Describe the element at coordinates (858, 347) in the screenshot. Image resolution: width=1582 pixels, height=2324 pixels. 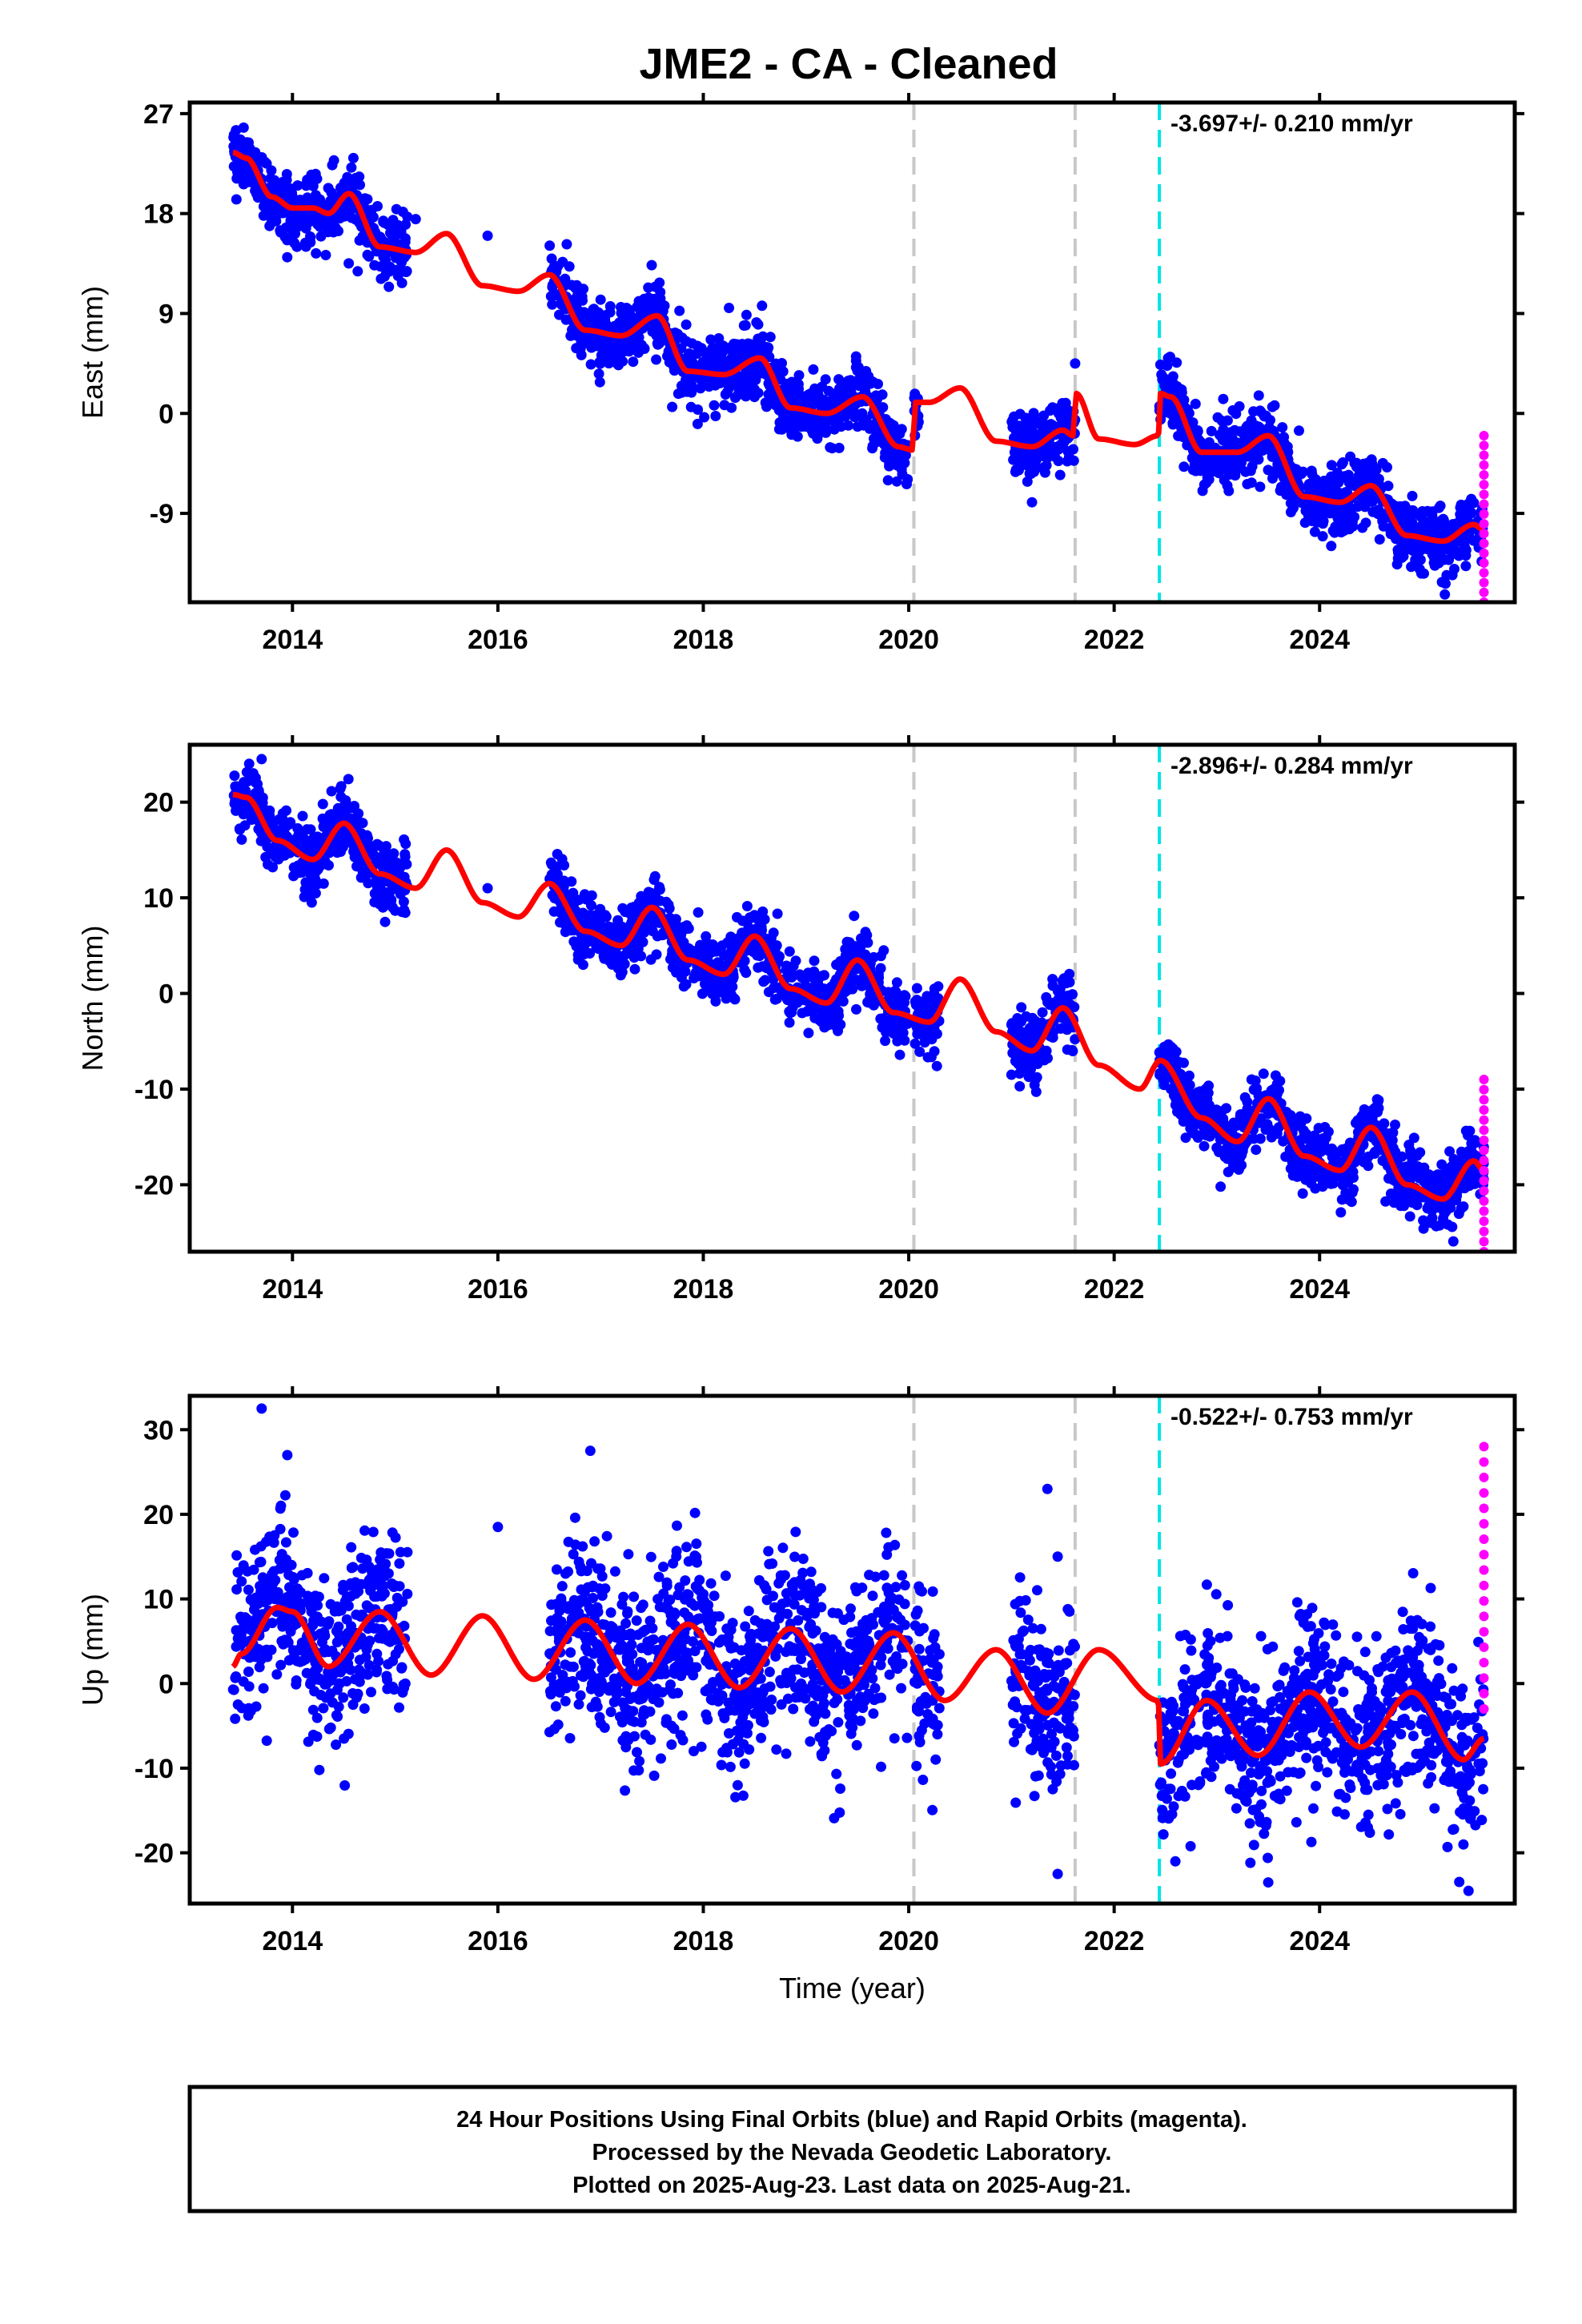
I see `east-model-fit-line` at that location.